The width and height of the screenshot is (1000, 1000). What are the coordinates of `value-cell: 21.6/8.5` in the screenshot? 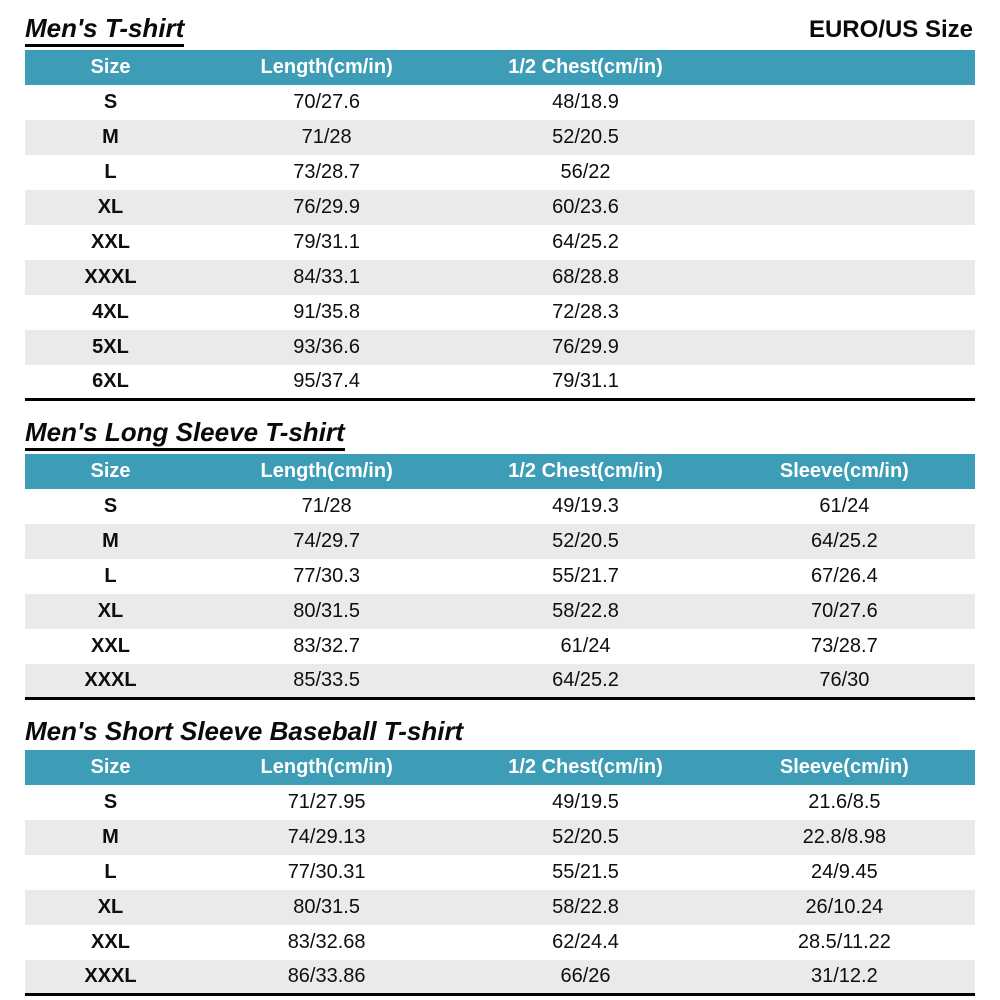 It's located at (844, 801).